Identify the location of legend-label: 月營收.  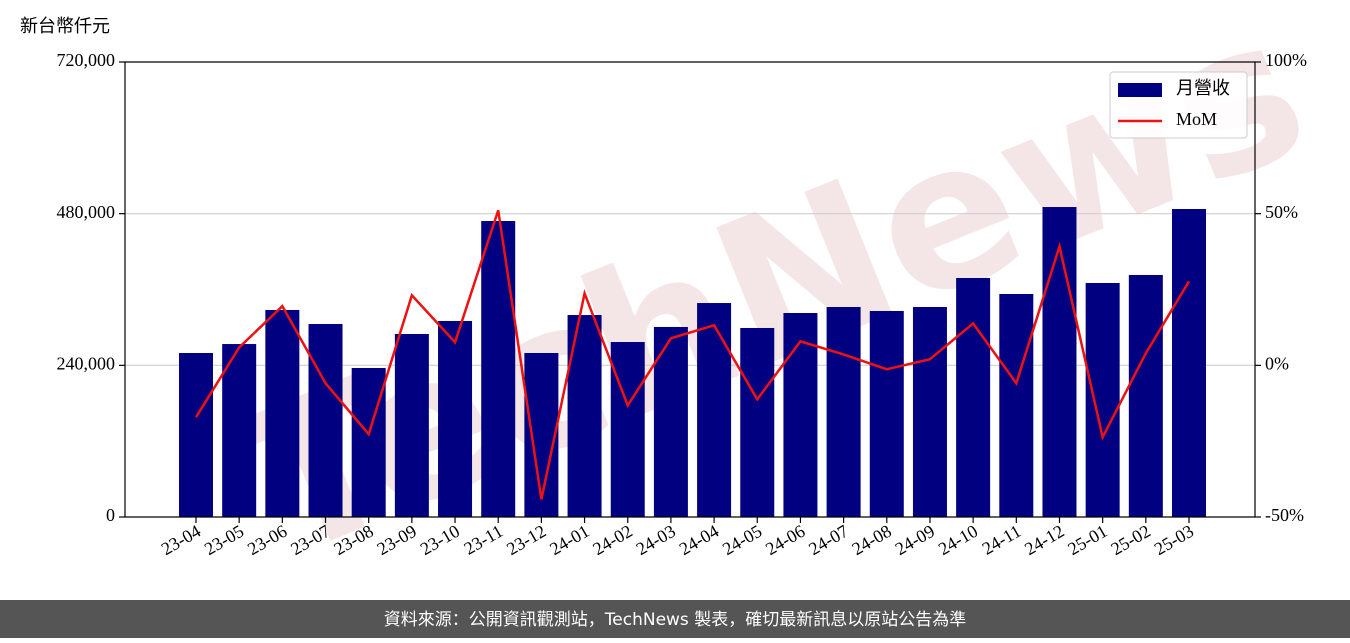
(1203, 88).